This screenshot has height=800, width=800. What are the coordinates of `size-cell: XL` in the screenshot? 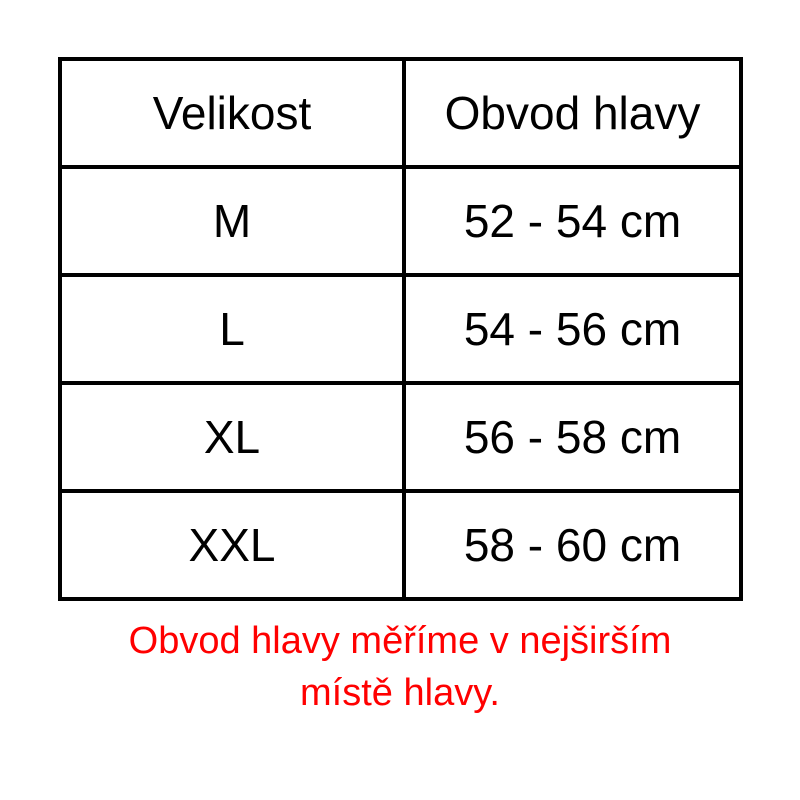 It's located at (232, 437).